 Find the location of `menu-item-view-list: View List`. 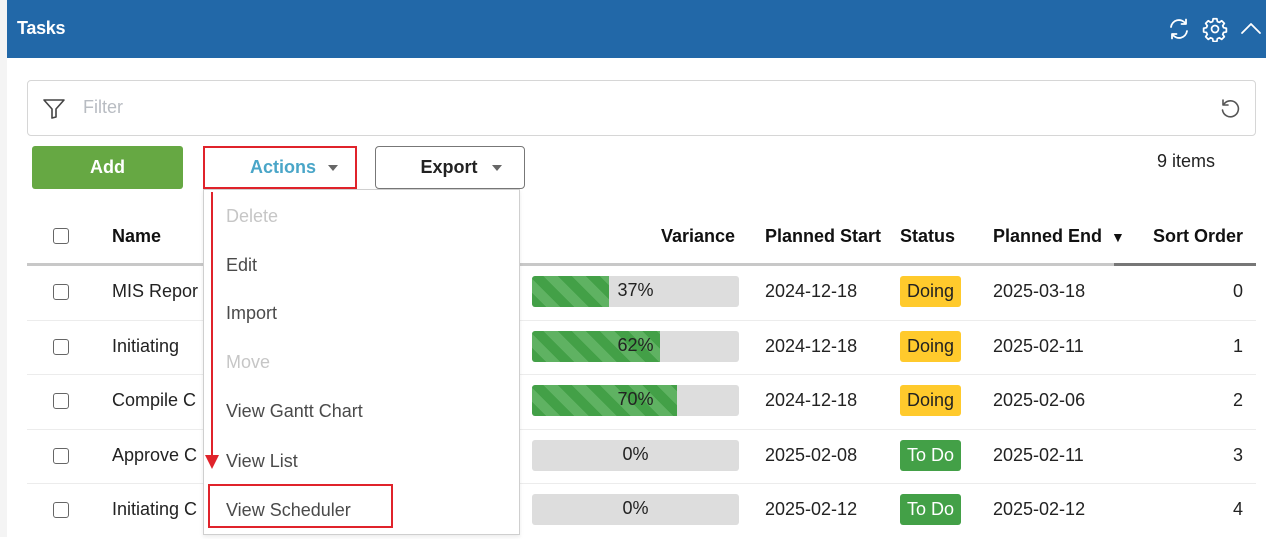

menu-item-view-list: View List is located at coordinates (262, 461).